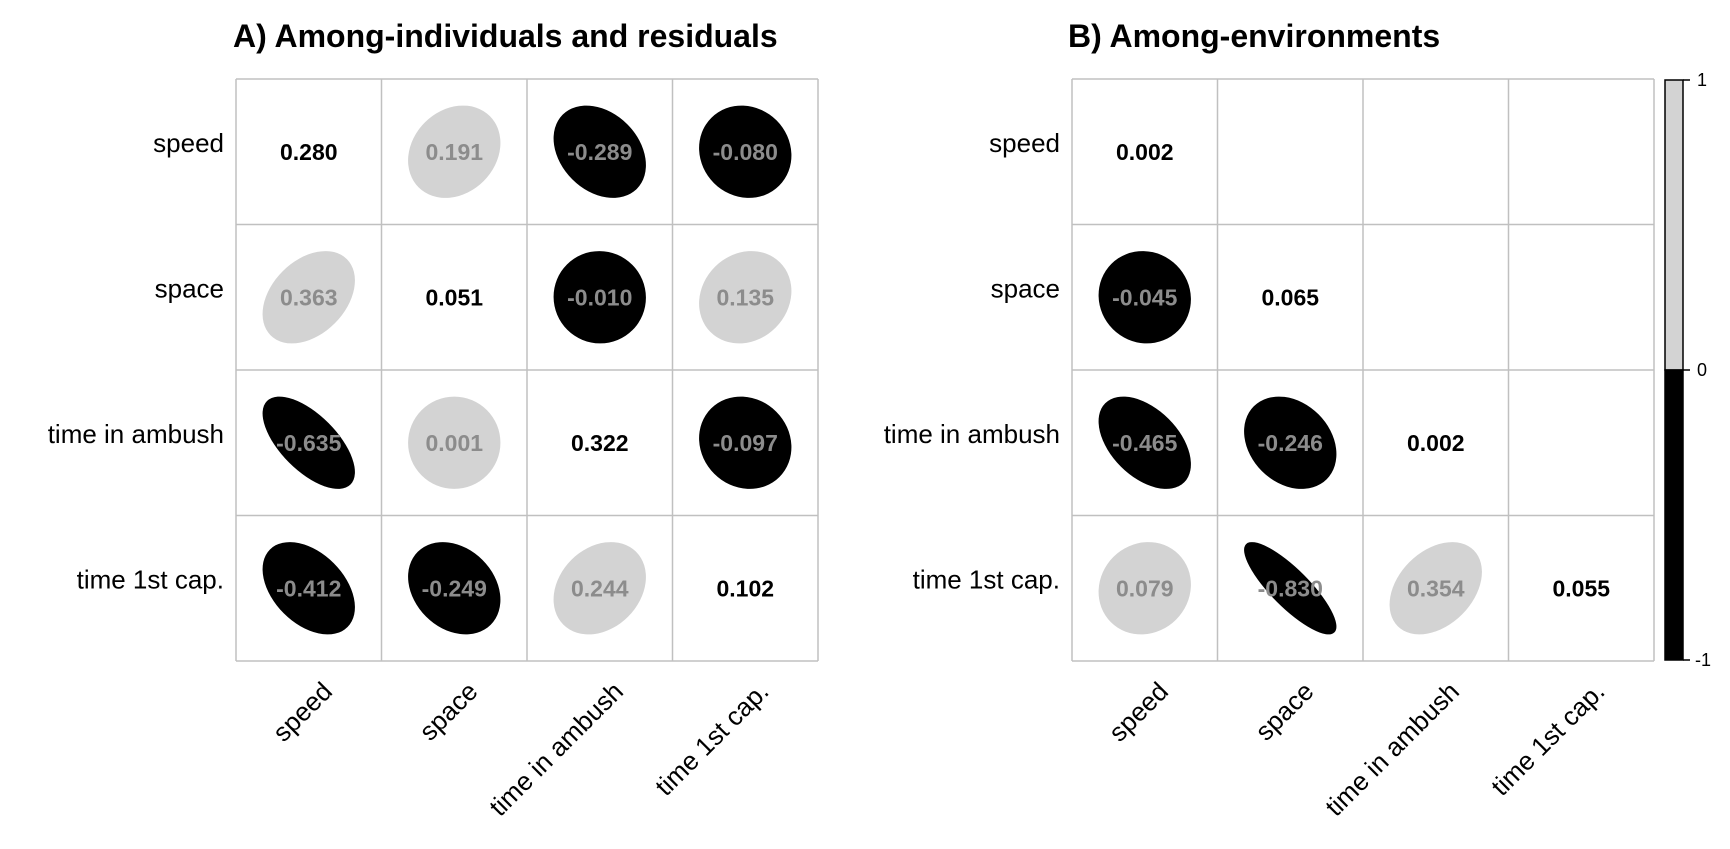 The height and width of the screenshot is (849, 1730). I want to click on panel-a-cell-time-1st-cap-time-in-ambush-ellipse, so click(599, 588).